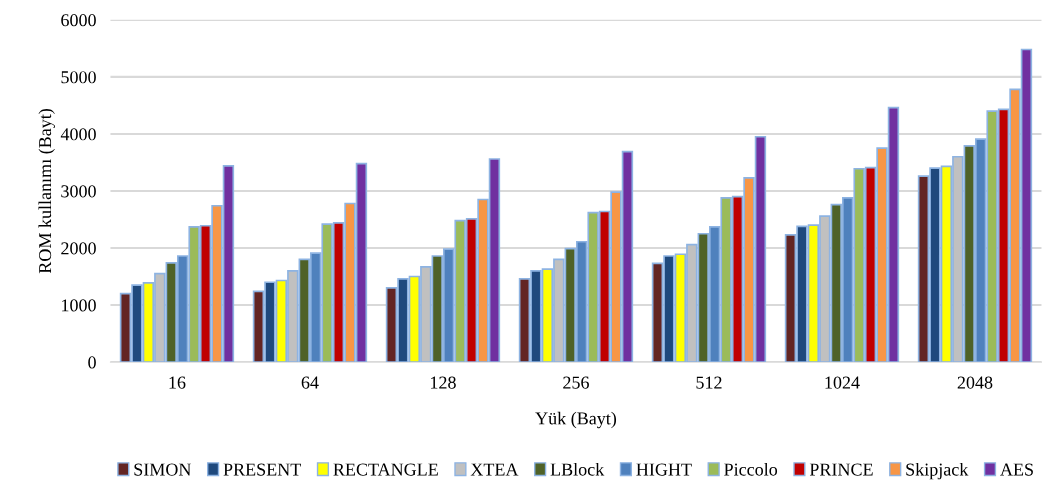 The height and width of the screenshot is (496, 1052). What do you see at coordinates (577, 469) in the screenshot?
I see `legend-label: LBlock` at bounding box center [577, 469].